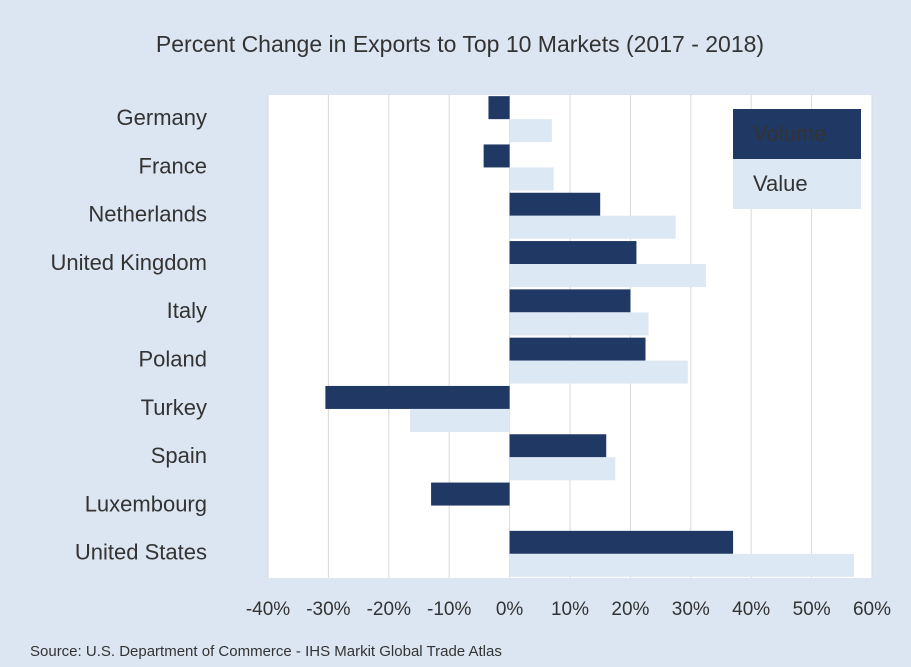 The width and height of the screenshot is (911, 667). I want to click on y-tick-label: United States, so click(141, 552).